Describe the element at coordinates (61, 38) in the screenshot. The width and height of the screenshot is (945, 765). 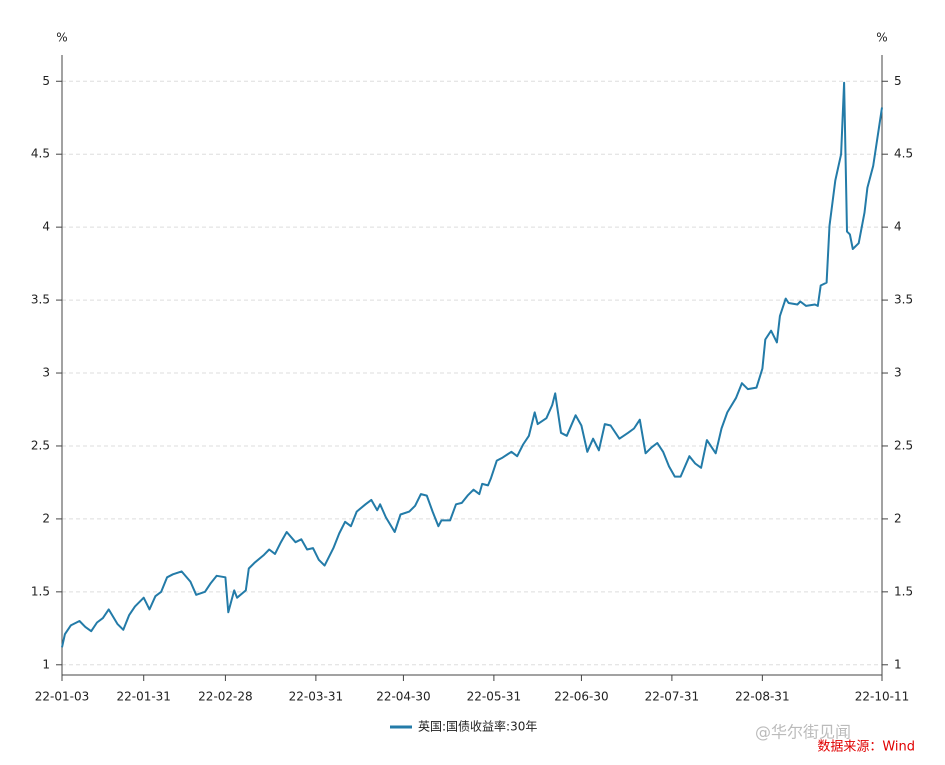
I see `y-unit: %` at that location.